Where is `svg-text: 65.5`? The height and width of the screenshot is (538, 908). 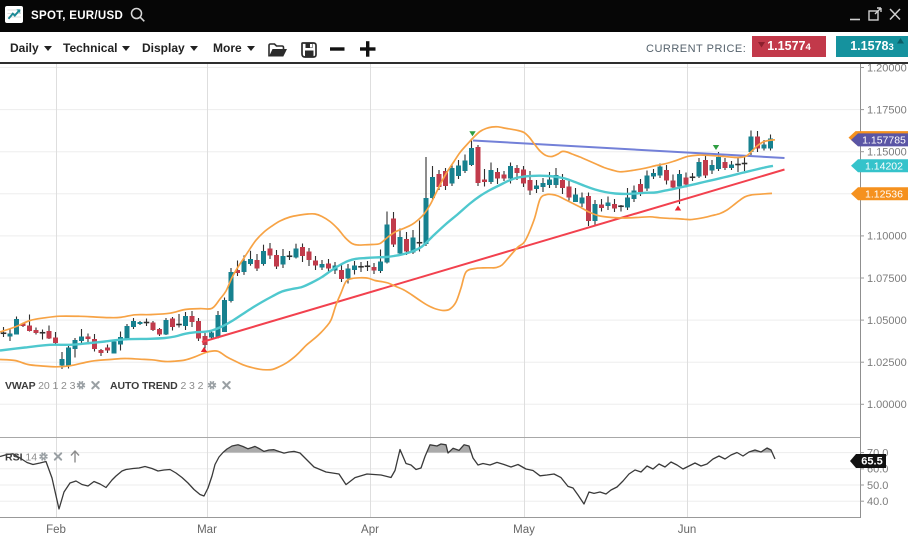 svg-text: 65.5 is located at coordinates (871, 462).